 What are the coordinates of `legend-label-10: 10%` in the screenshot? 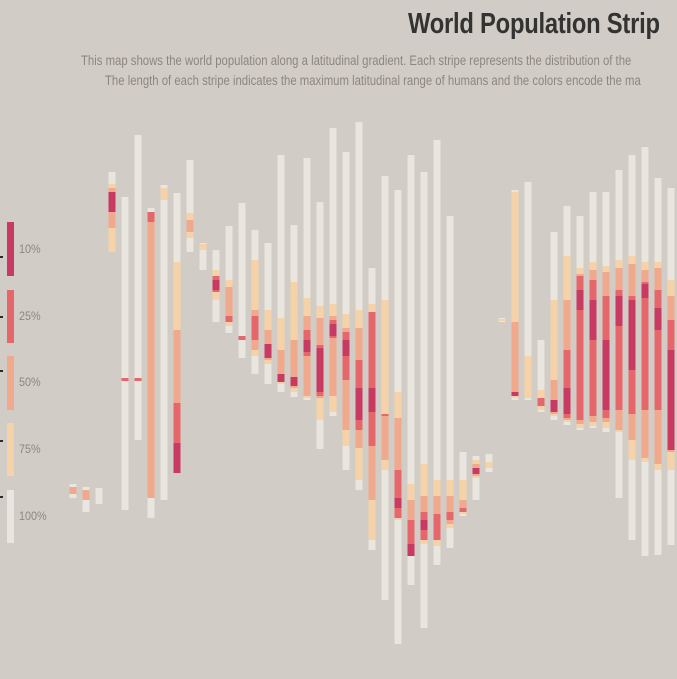 It's located at (30, 249).